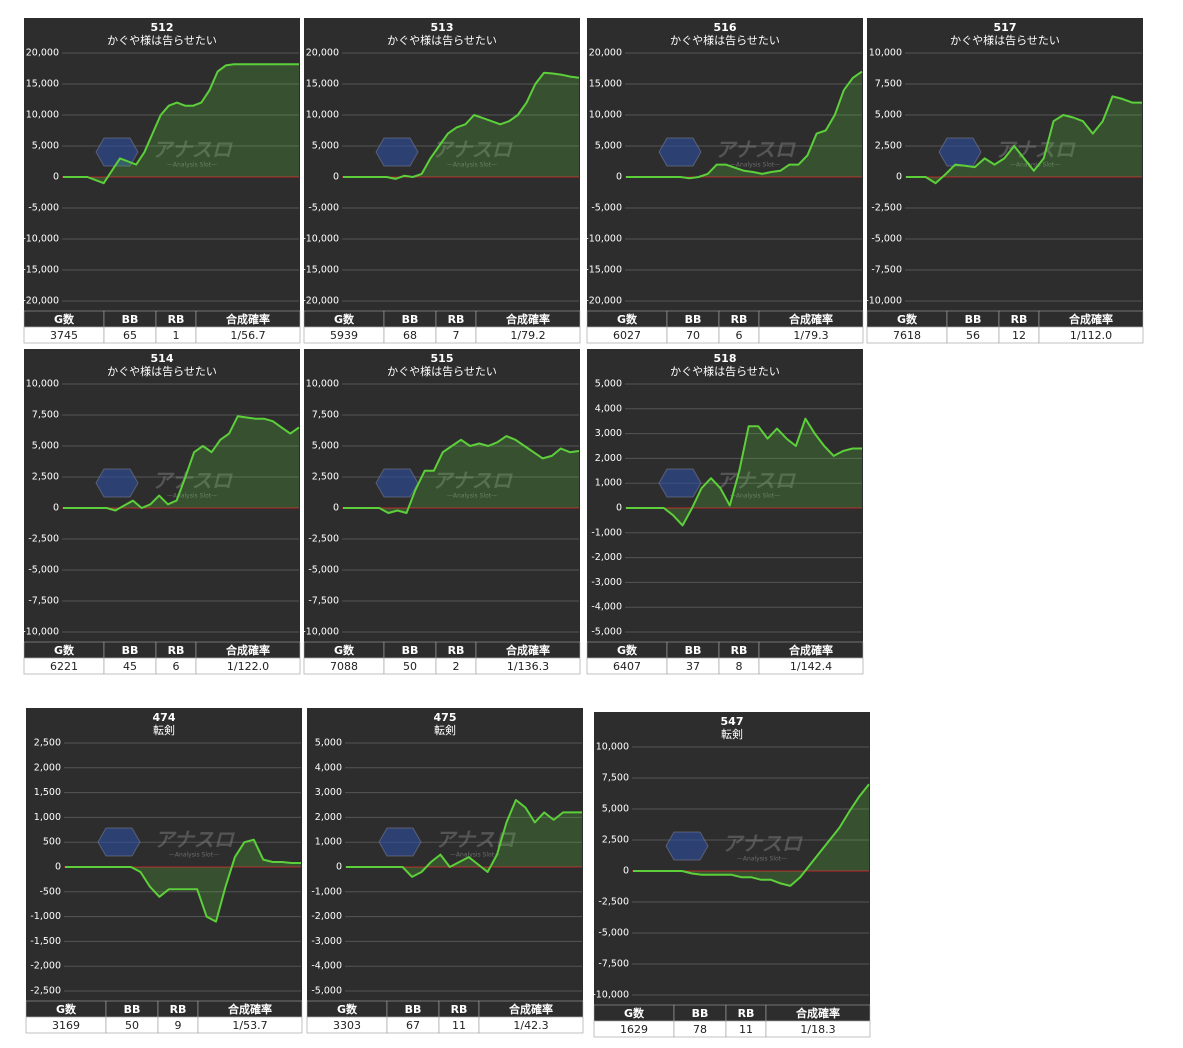 Image resolution: width=1183 pixels, height=1048 pixels. Describe the element at coordinates (43, 539) in the screenshot. I see `y-tick-label: -2,500` at that location.